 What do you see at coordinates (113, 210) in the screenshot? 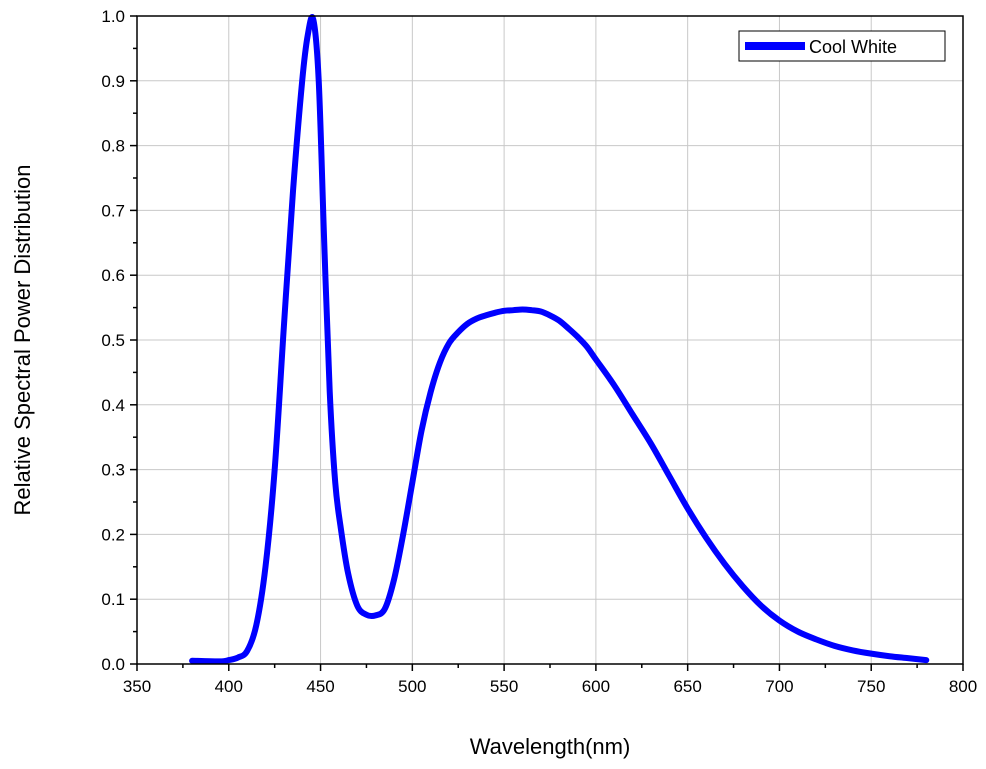
I see `y-tick-label: 0.7` at bounding box center [113, 210].